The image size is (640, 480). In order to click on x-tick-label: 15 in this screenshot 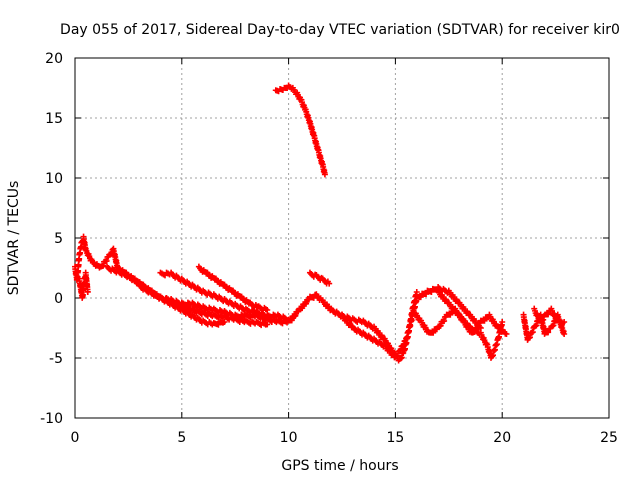, I will do `click(395, 438)`.